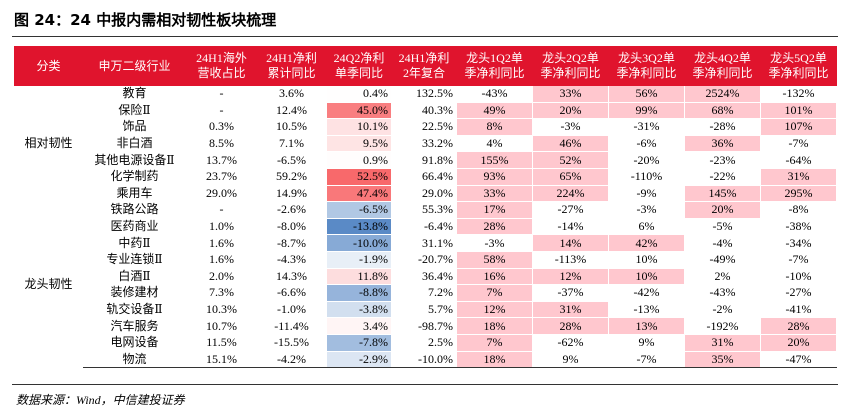 This screenshot has width=850, height=420. I want to click on cell: 23.7%, so click(221, 176).